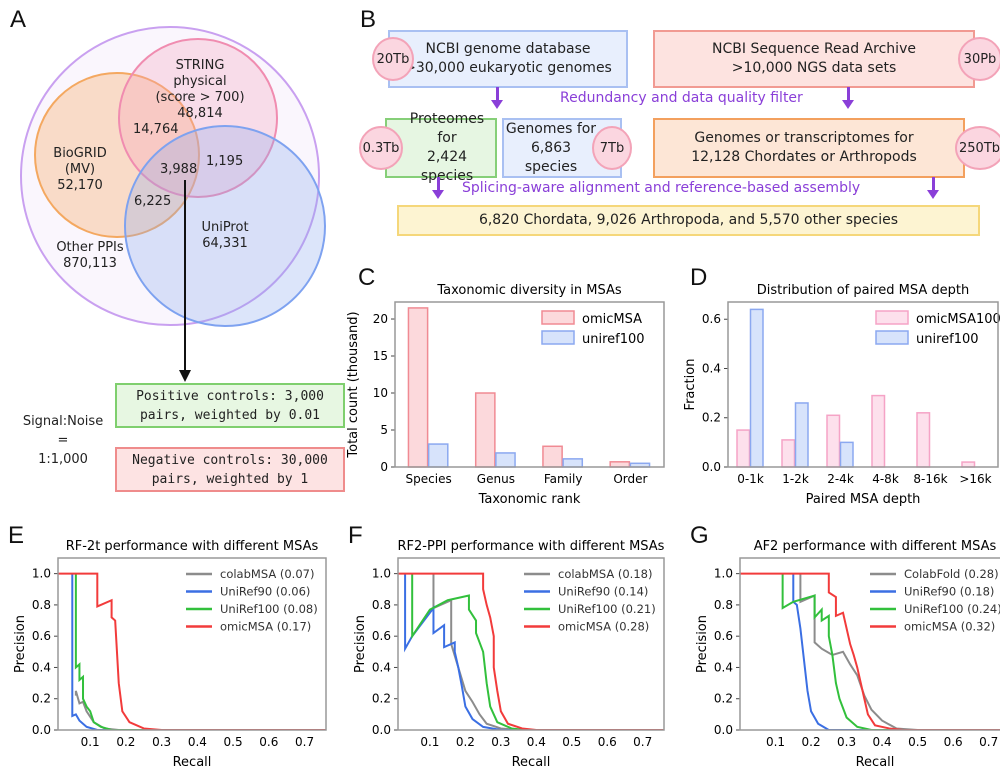 Image resolution: width=1000 pixels, height=769 pixels. I want to click on y-tick-label: 10, so click(380, 393).